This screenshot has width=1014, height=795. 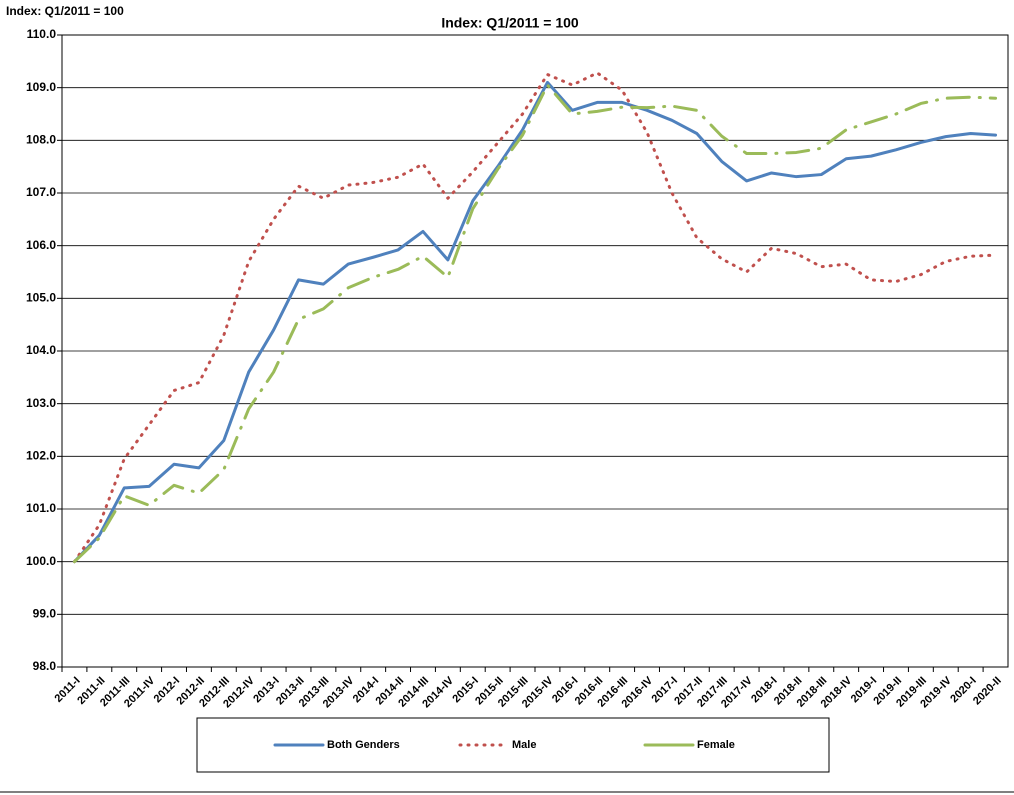 What do you see at coordinates (41, 561) in the screenshot?
I see `y-tick-label: 100.0` at bounding box center [41, 561].